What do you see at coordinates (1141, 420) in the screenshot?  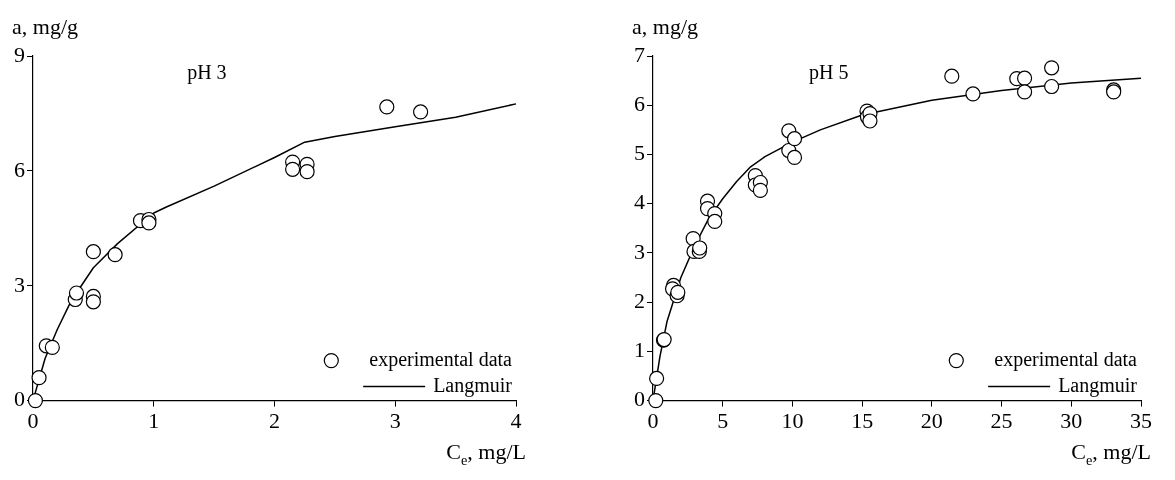 I see `x-tick-label: 35` at bounding box center [1141, 420].